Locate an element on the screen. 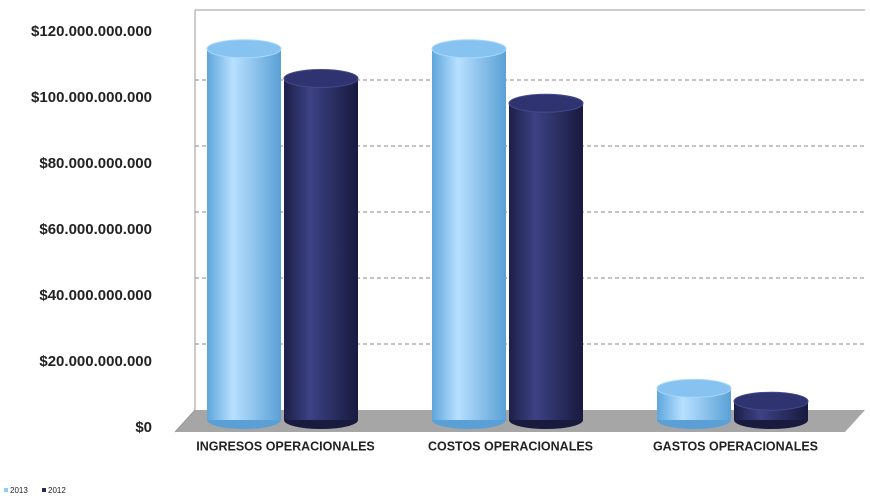  y-tick-label: $60.000.000.000 is located at coordinates (95, 229).